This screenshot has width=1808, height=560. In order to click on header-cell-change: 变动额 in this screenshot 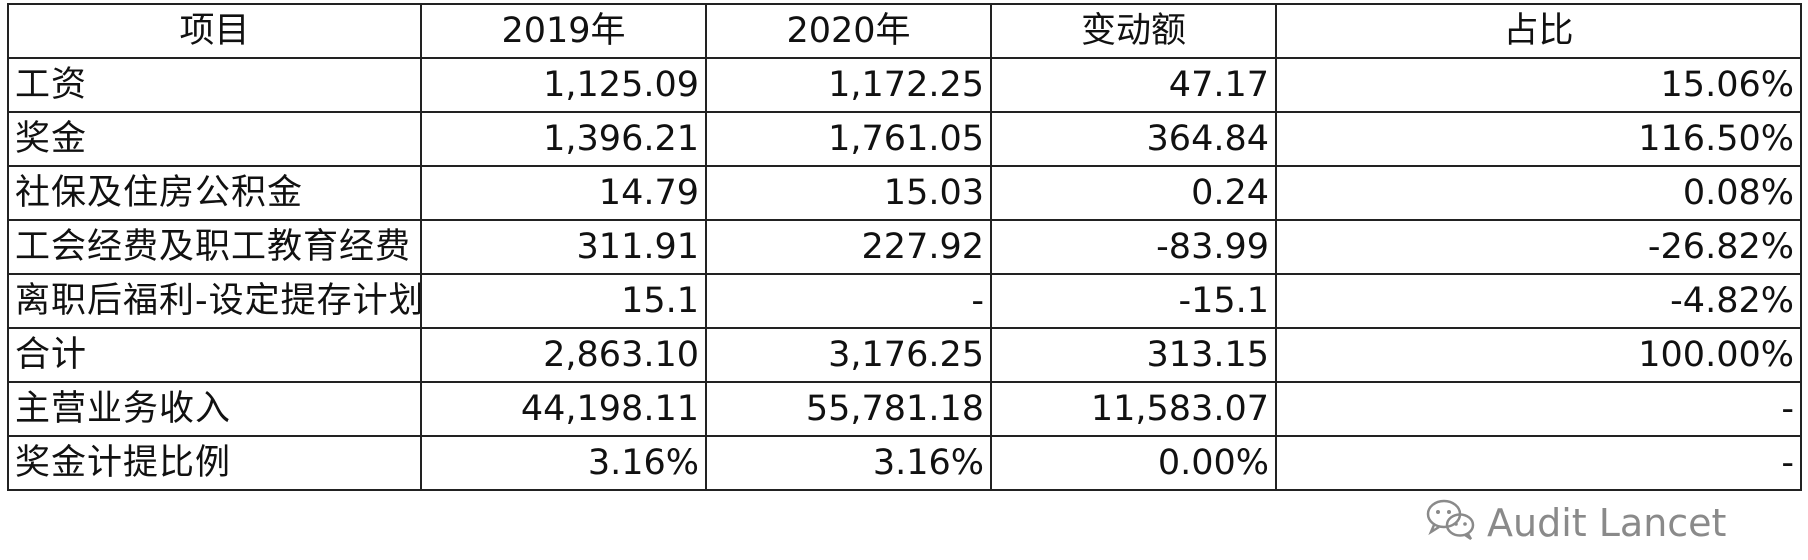, I will do `click(1133, 31)`.